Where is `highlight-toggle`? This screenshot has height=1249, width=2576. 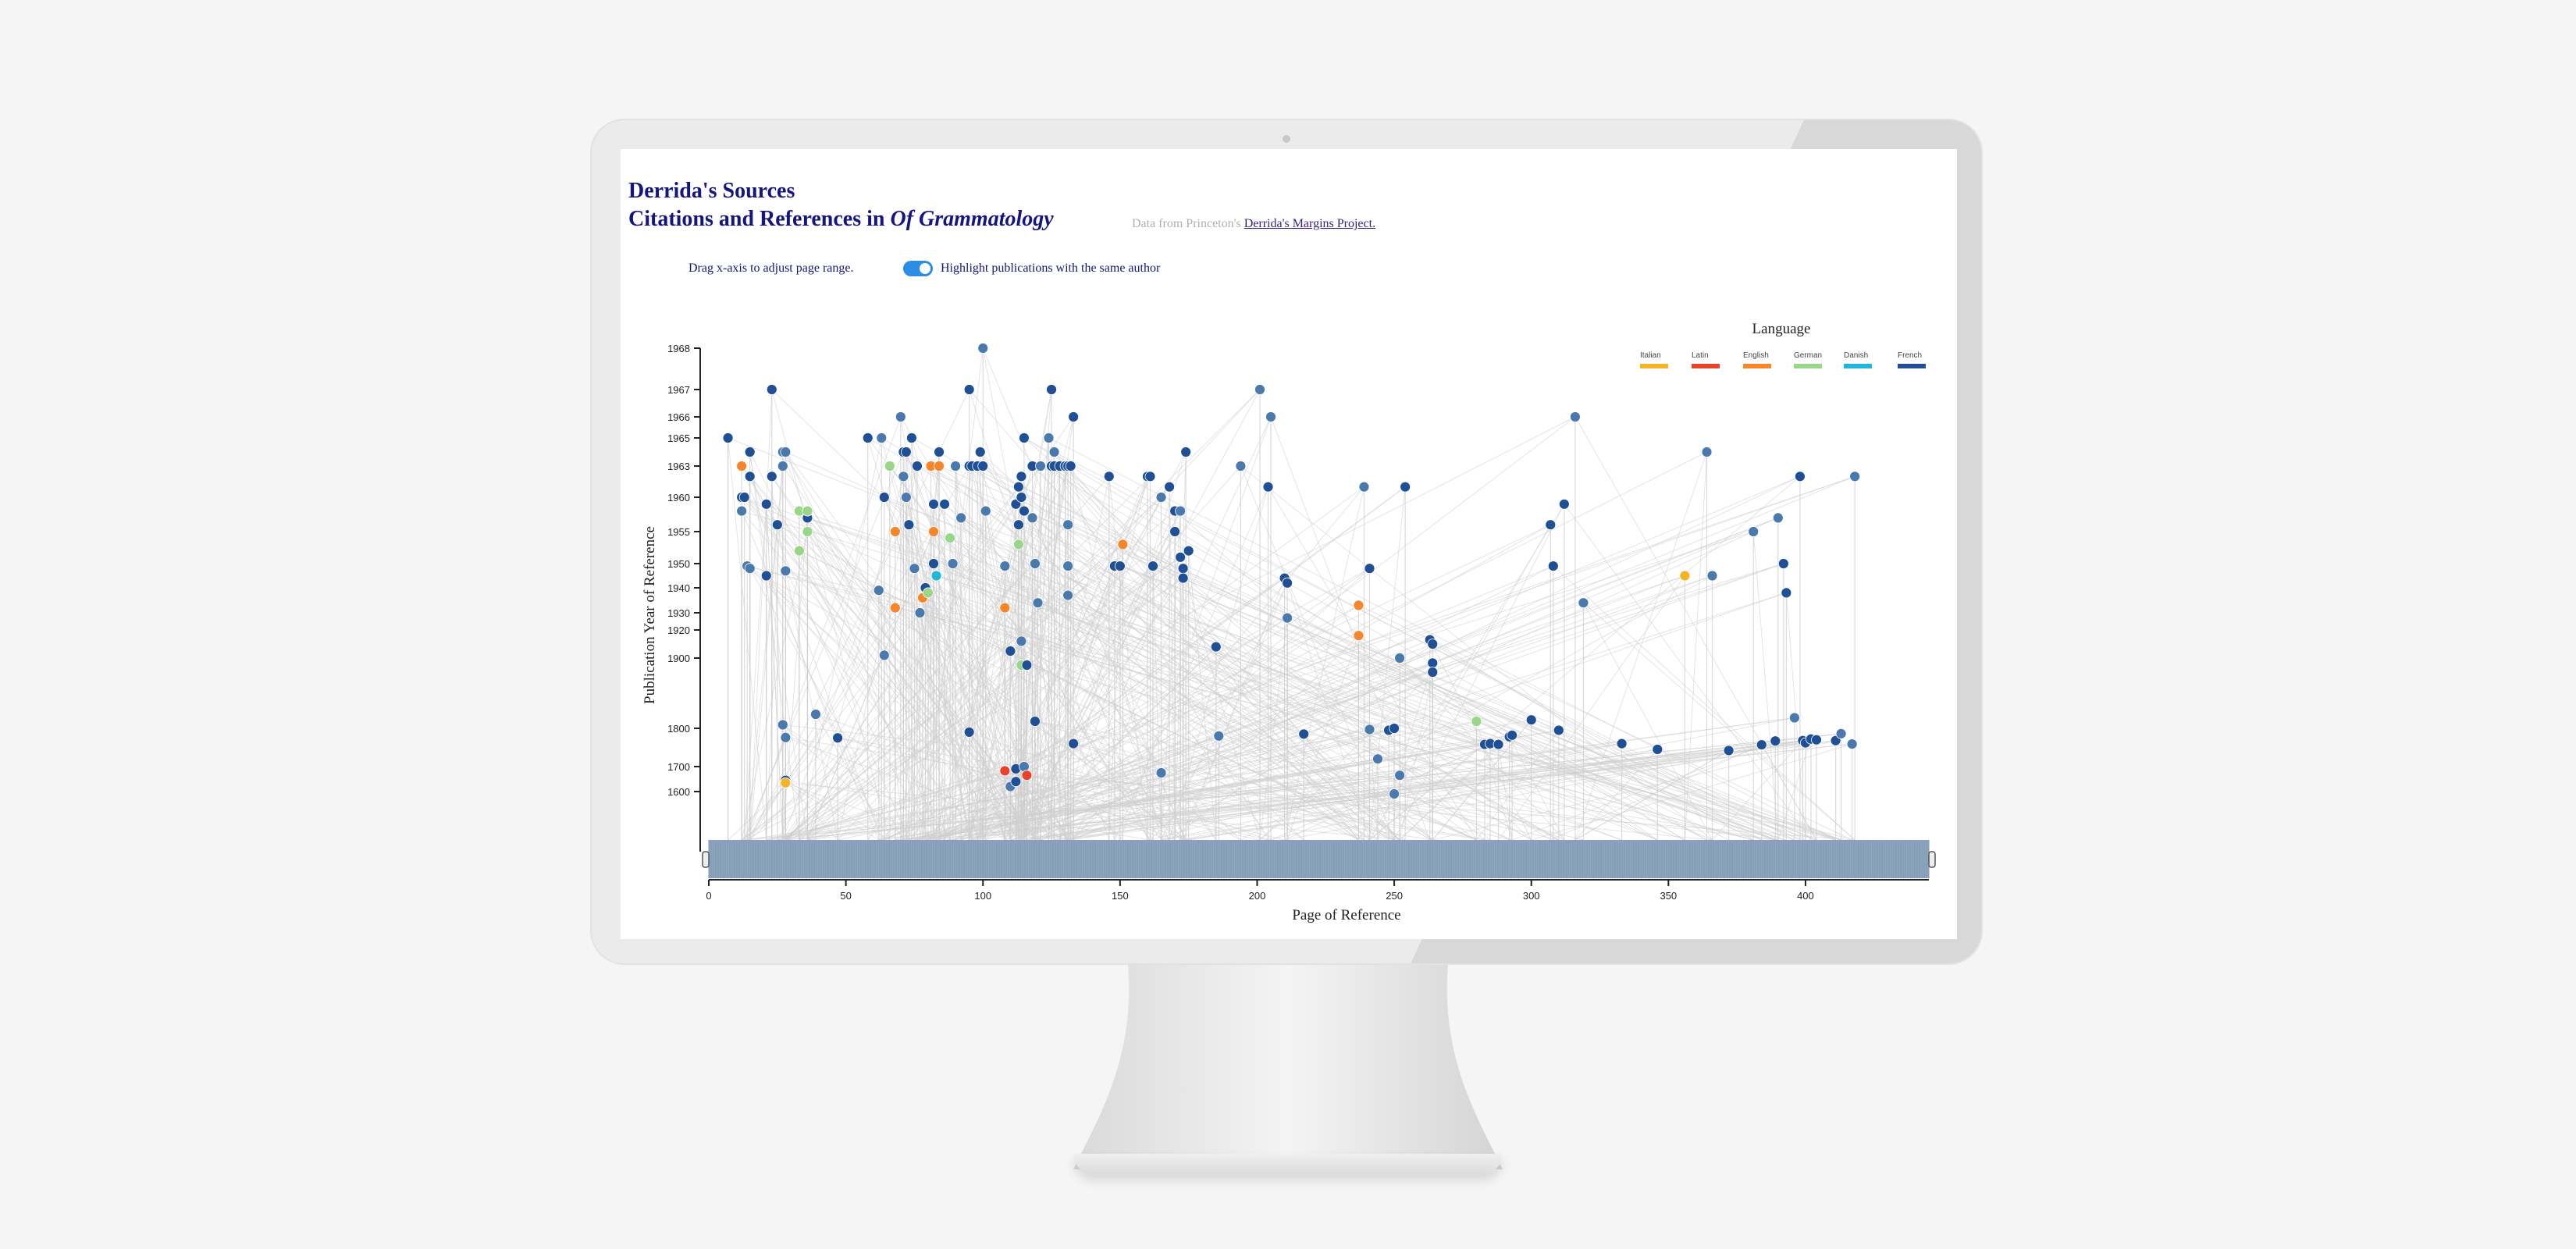
highlight-toggle is located at coordinates (918, 268).